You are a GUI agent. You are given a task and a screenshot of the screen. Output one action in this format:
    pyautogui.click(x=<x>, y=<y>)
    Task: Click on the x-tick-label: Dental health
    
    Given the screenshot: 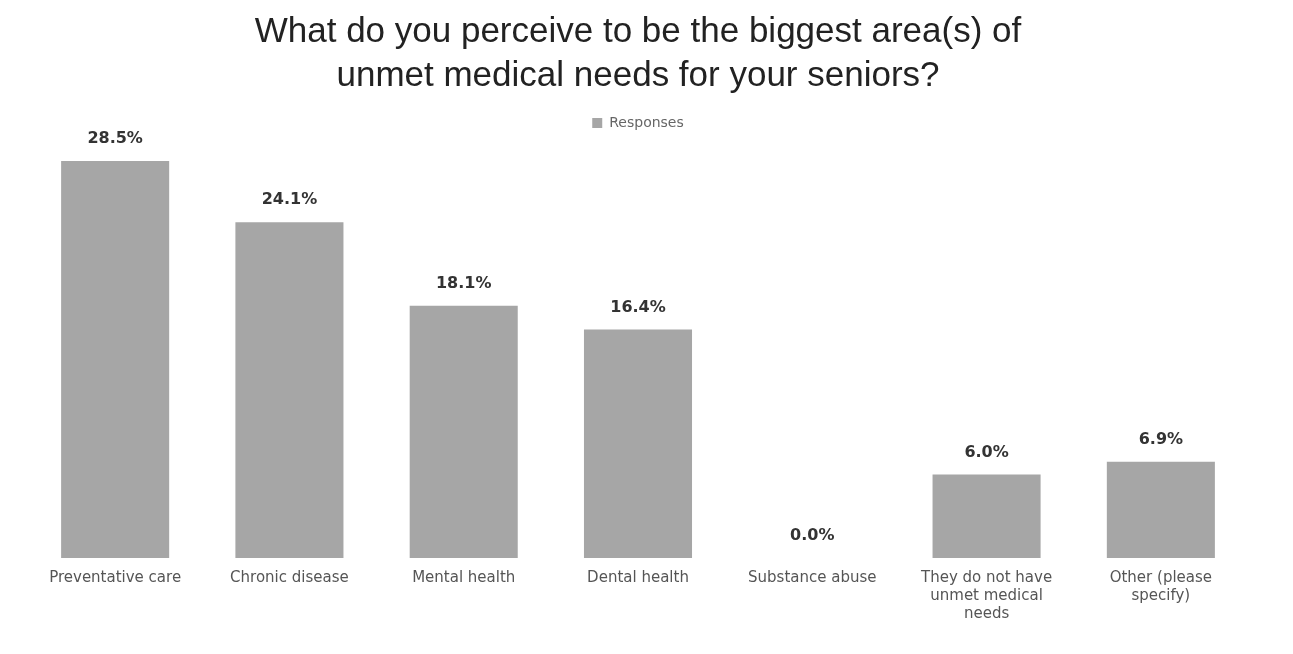 What is the action you would take?
    pyautogui.click(x=638, y=576)
    